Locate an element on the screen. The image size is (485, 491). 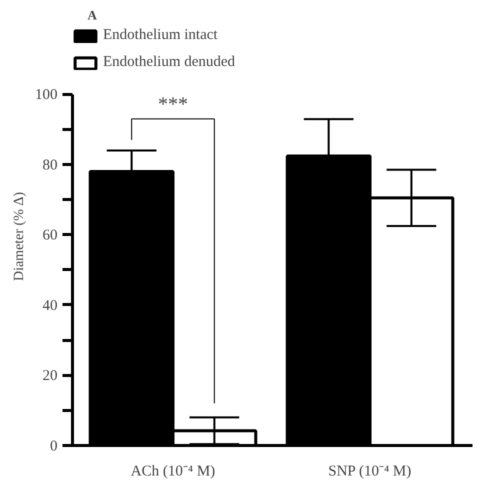
y-tick-label: 60 is located at coordinates (50, 236).